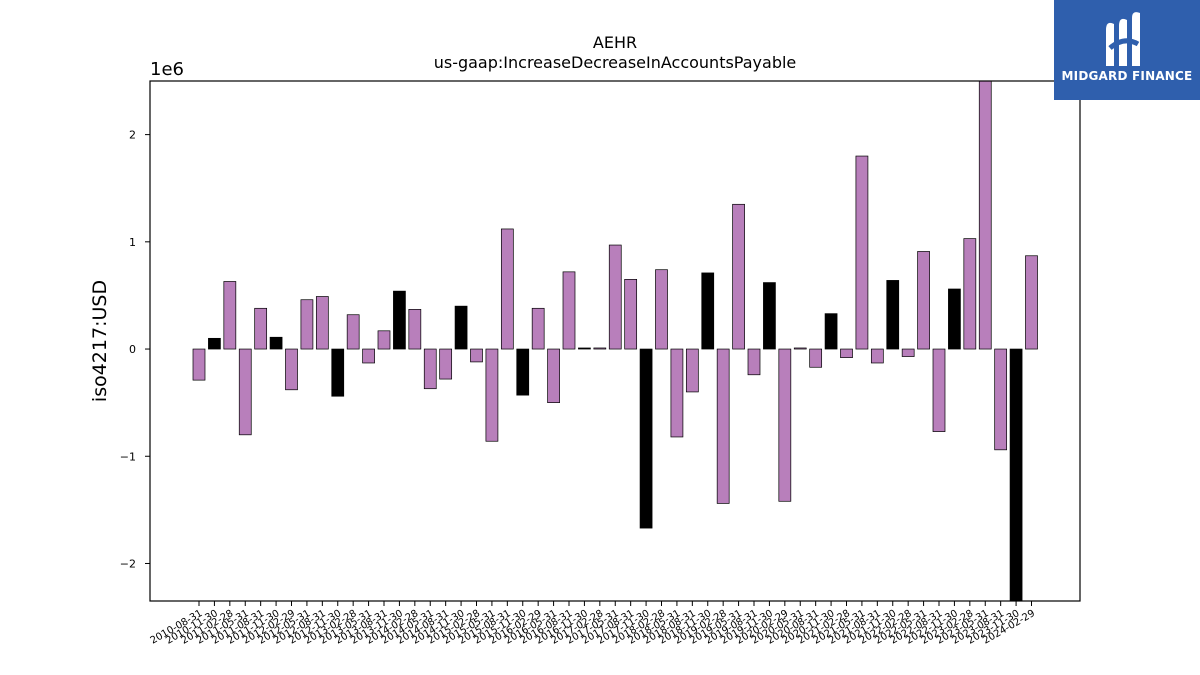 The height and width of the screenshot is (675, 1200). Describe the element at coordinates (1123, 39) in the screenshot. I see `midgard-logo-icon` at that location.